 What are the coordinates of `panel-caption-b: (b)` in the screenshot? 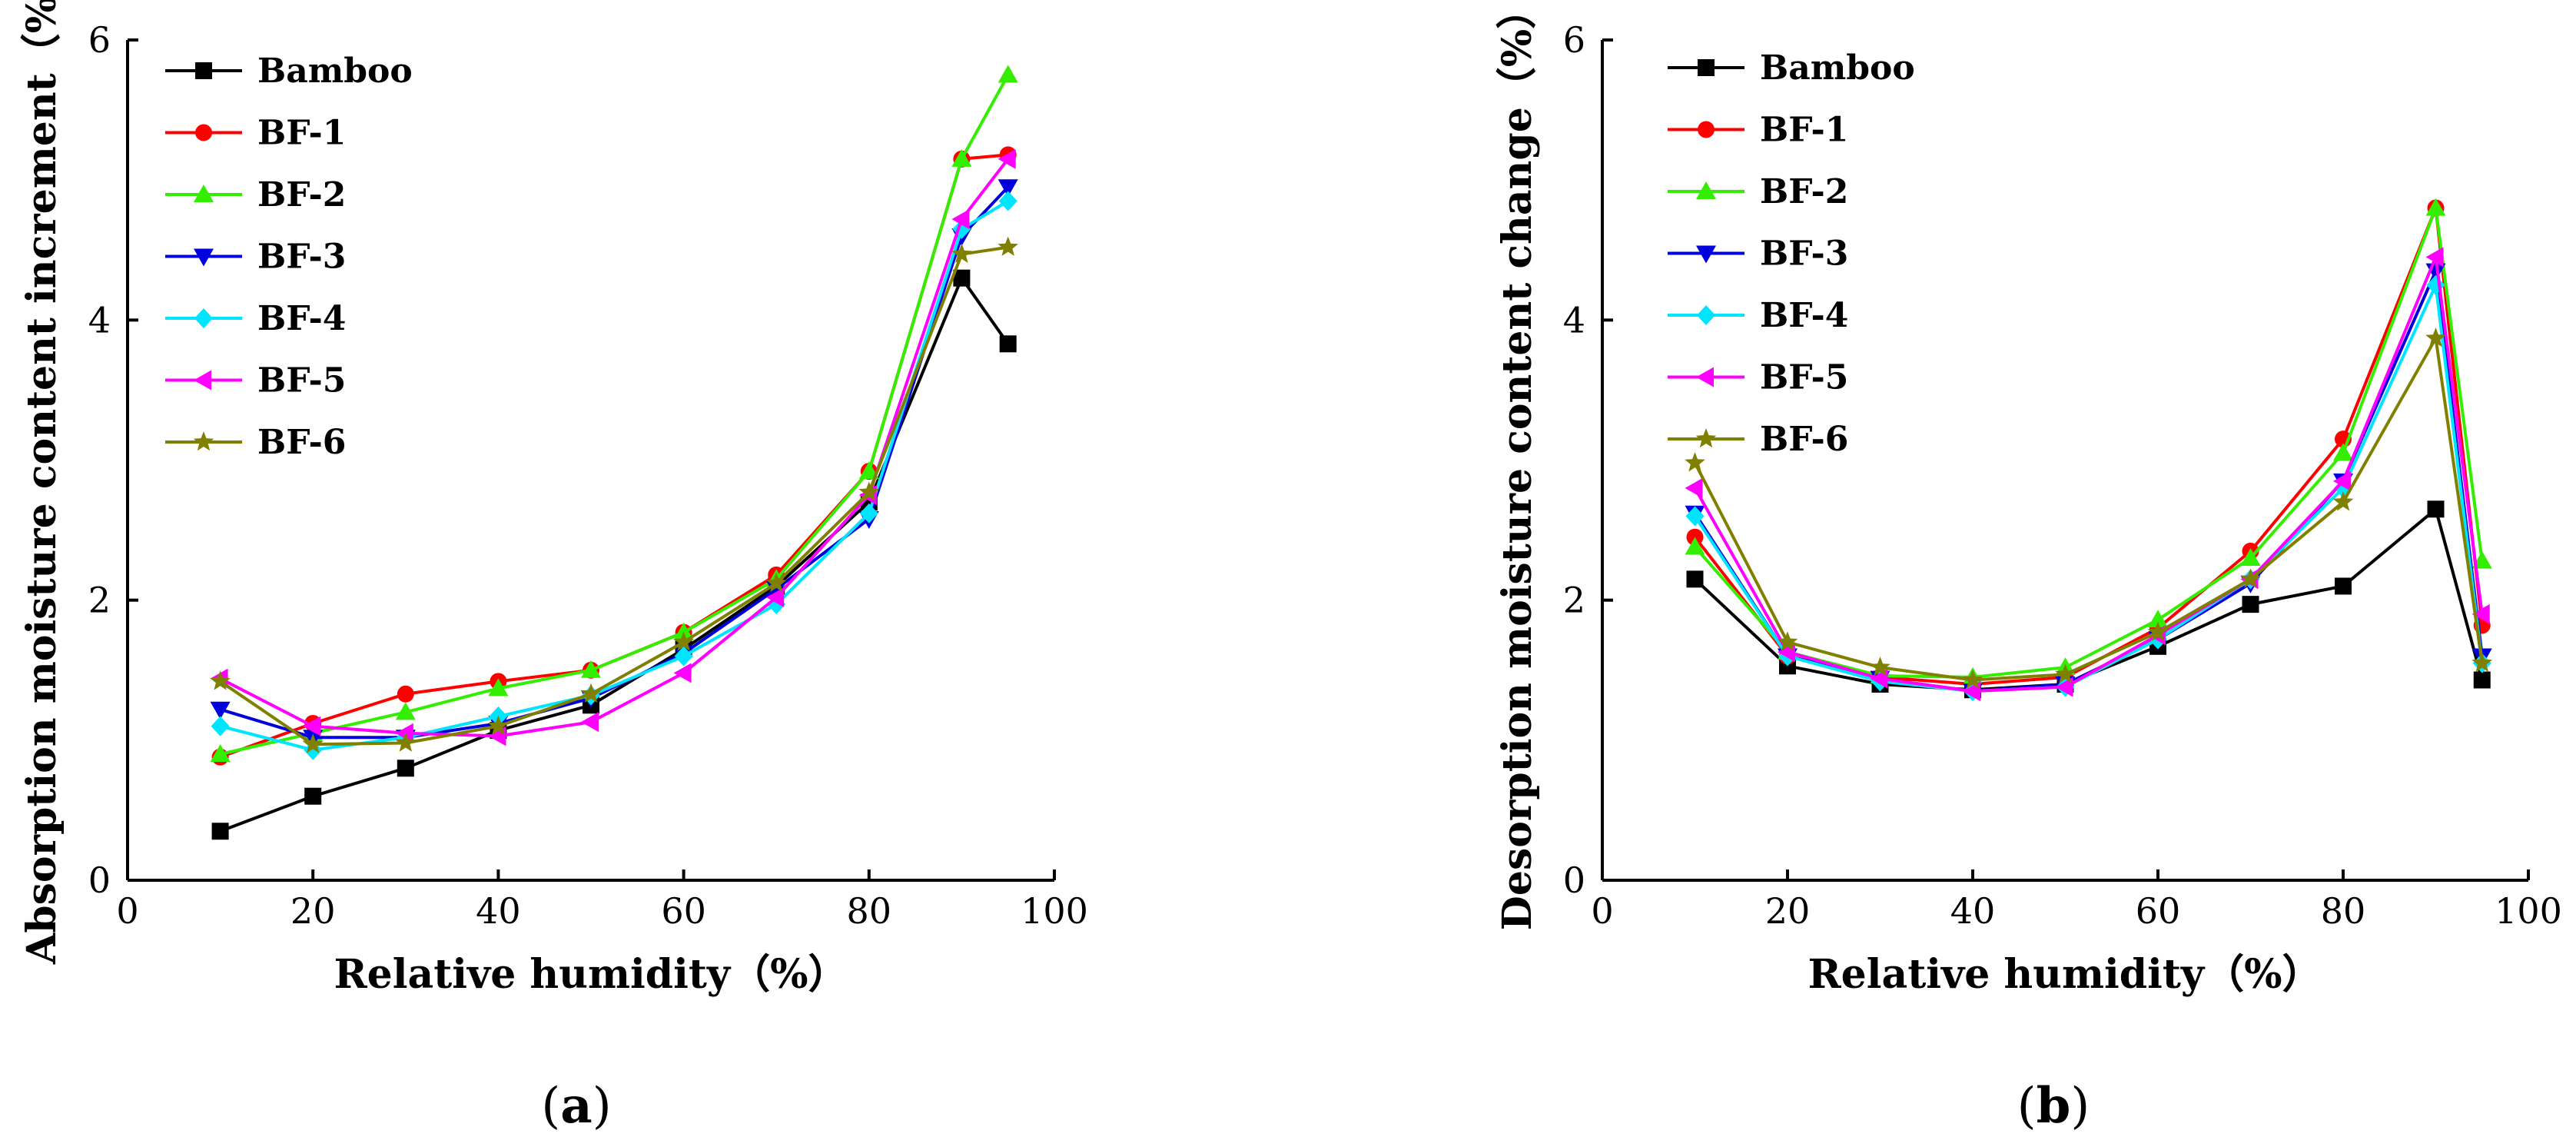 It's located at (2053, 1106).